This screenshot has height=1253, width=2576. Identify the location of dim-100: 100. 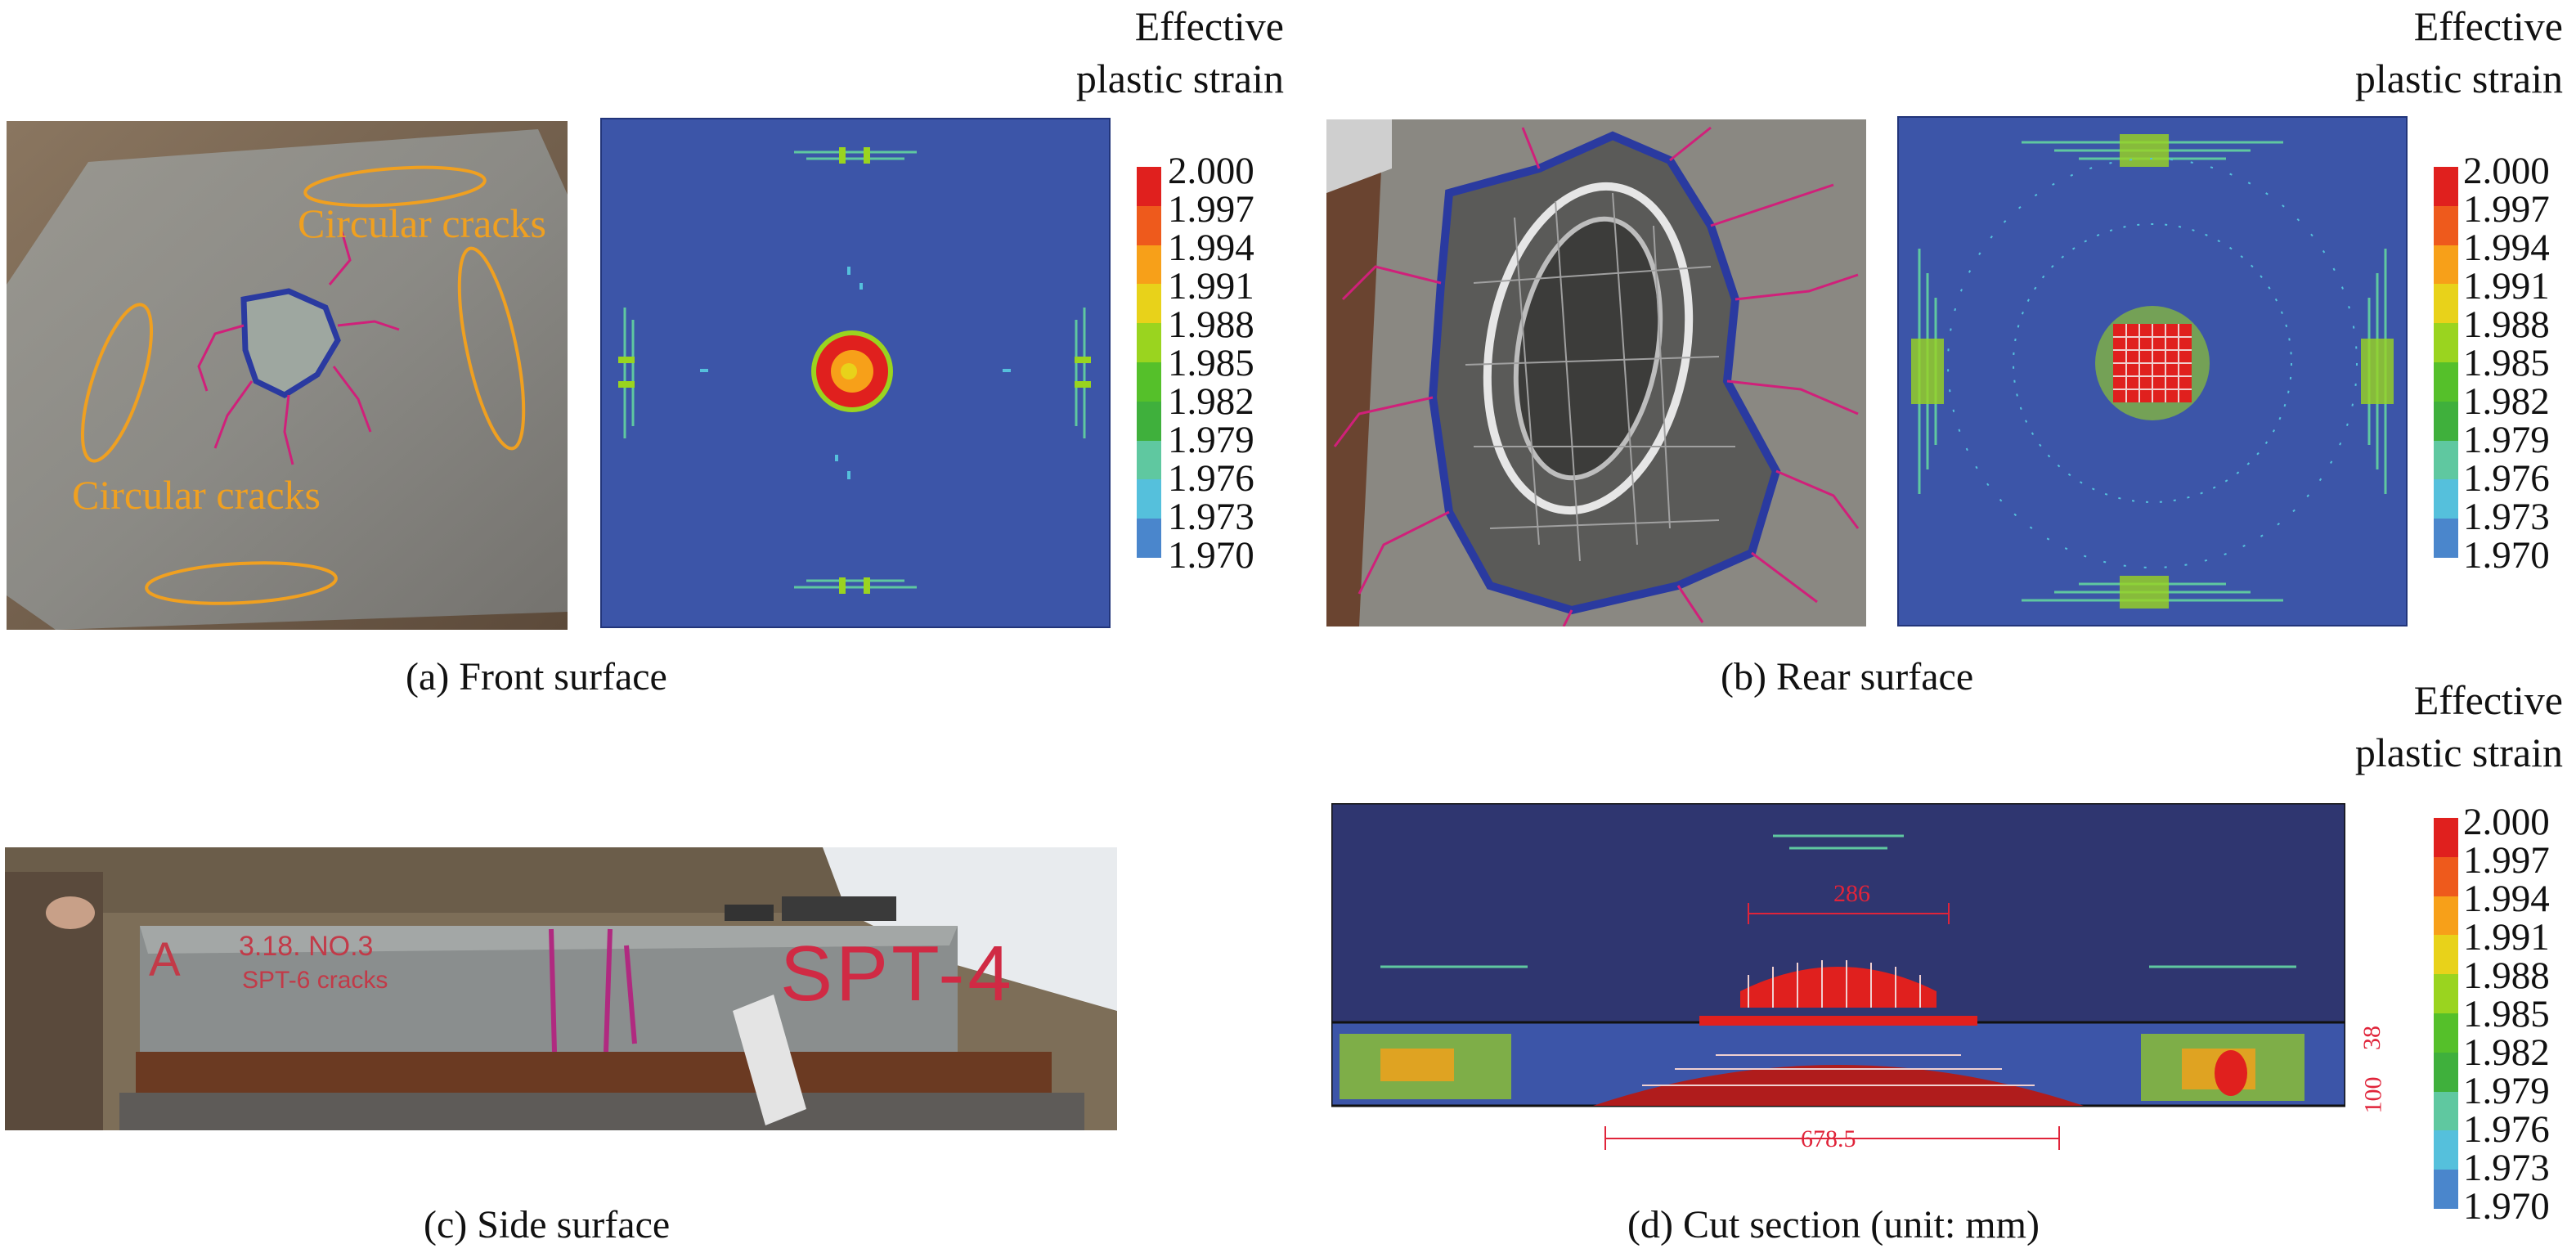
(2373, 1095).